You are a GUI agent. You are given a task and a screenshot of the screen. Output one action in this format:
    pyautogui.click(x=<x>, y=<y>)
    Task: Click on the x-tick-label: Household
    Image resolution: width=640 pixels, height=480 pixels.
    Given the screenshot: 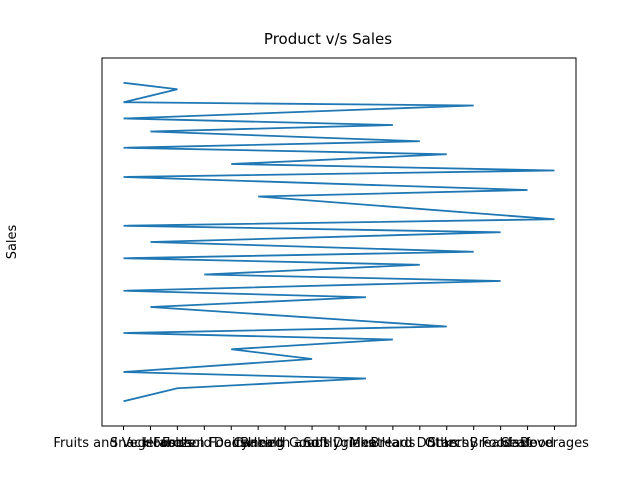 What is the action you would take?
    pyautogui.click(x=177, y=443)
    